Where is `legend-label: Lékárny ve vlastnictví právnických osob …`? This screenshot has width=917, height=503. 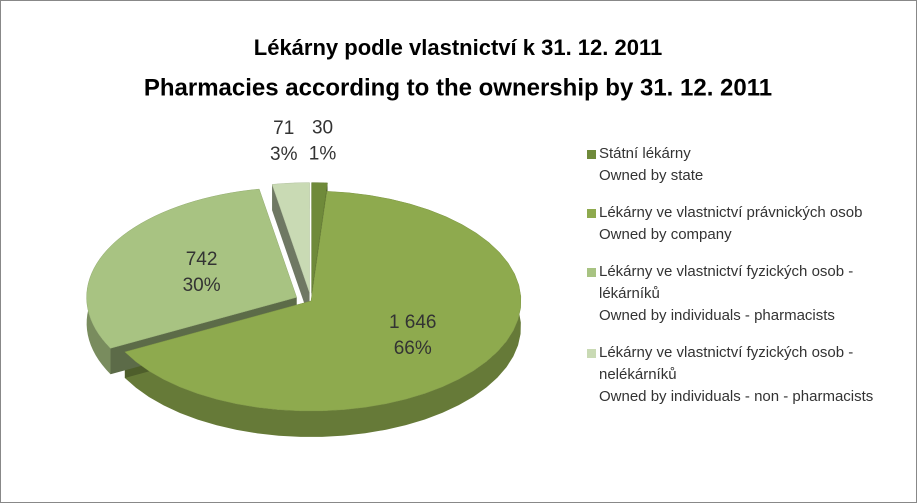
legend-label: Lékárny ve vlastnictví právnických osob … is located at coordinates (731, 223).